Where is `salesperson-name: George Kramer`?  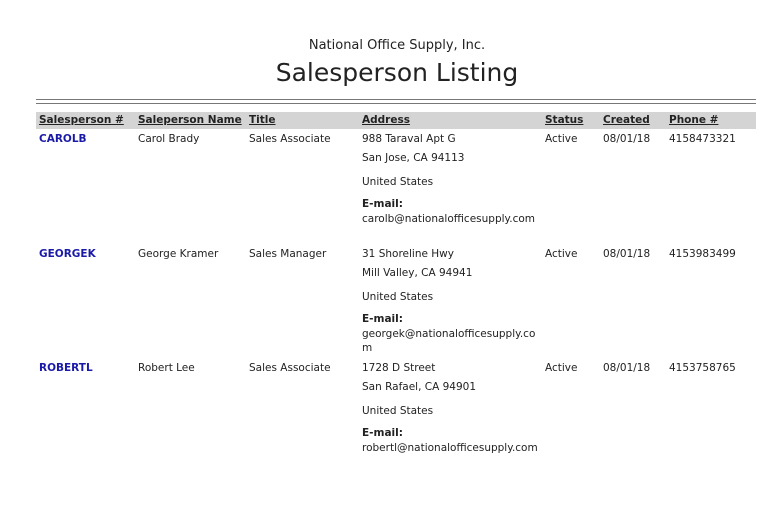
salesperson-name: George Kramer is located at coordinates (178, 254).